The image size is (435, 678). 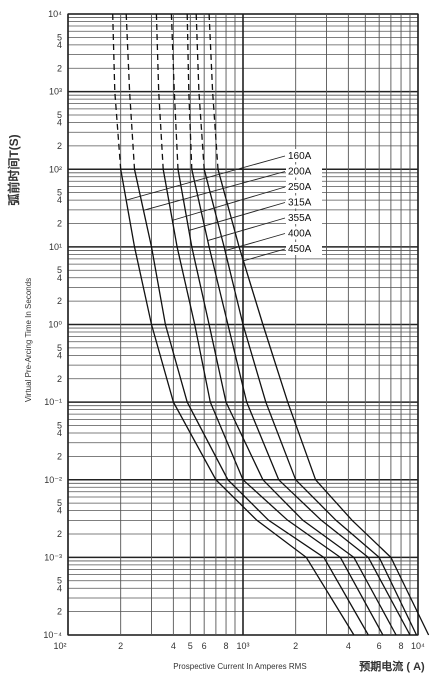 What do you see at coordinates (28, 340) in the screenshot?
I see `y-axis-title-en: Virtual Pre-Arcing Time In Seconds` at bounding box center [28, 340].